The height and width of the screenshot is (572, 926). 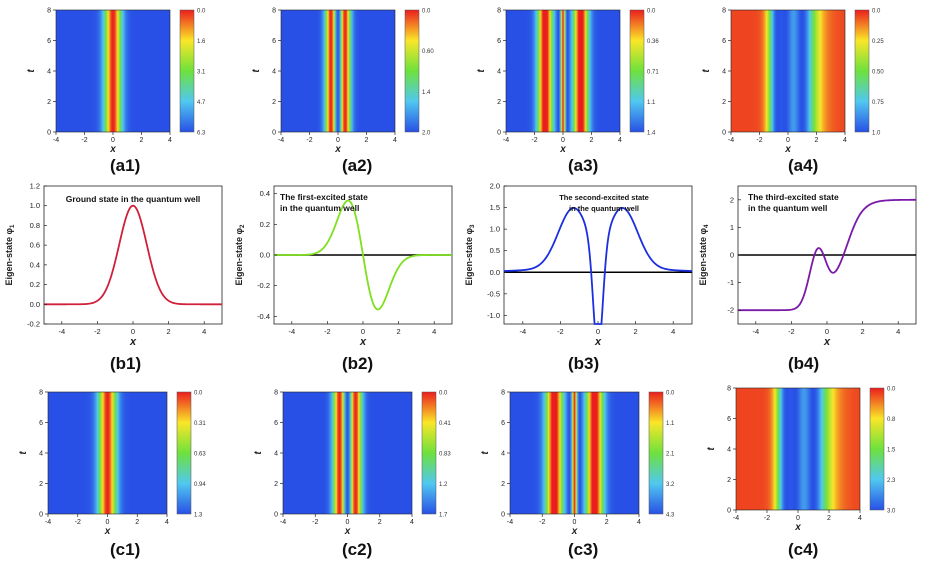 I want to click on y-tick-label: 2.0, so click(x=495, y=186).